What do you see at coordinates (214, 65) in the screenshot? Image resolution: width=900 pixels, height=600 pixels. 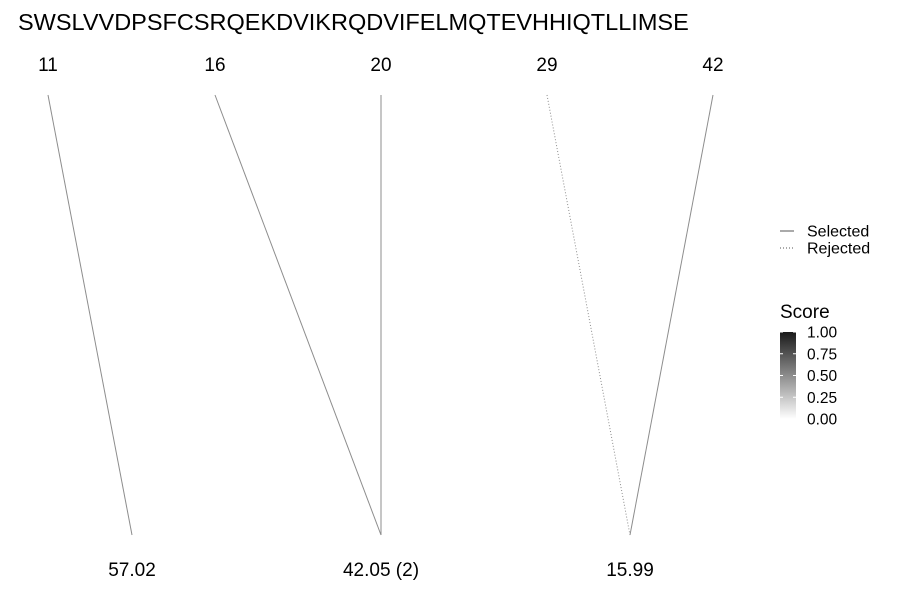 I see `top-position-label: 16` at bounding box center [214, 65].